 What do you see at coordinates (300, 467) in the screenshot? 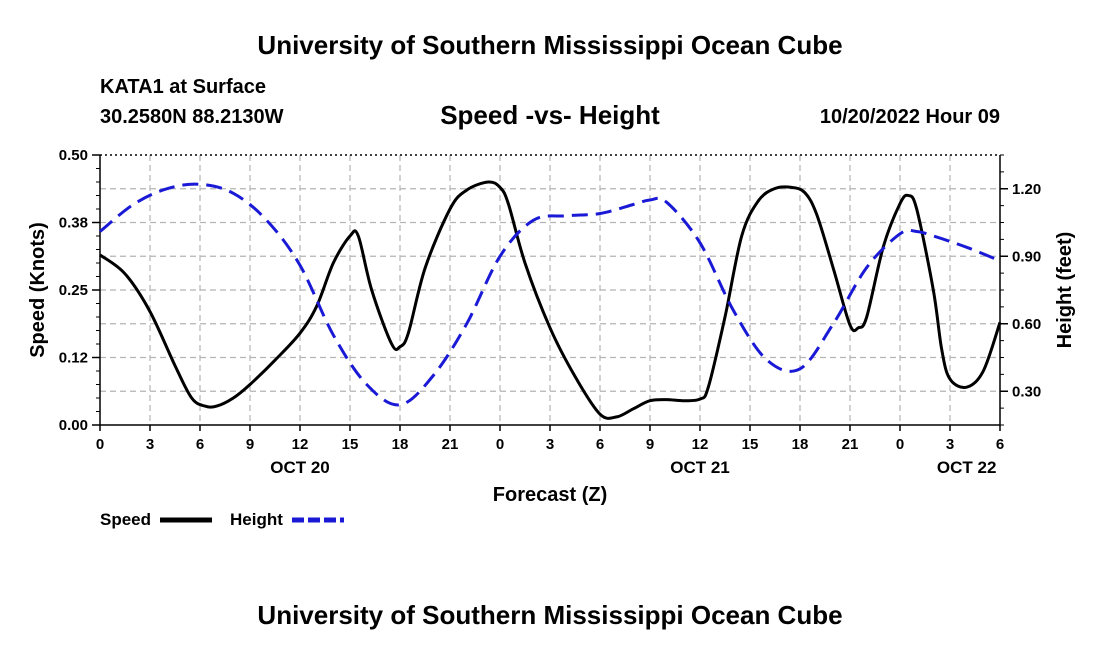
I see `date-label: OCT 20` at bounding box center [300, 467].